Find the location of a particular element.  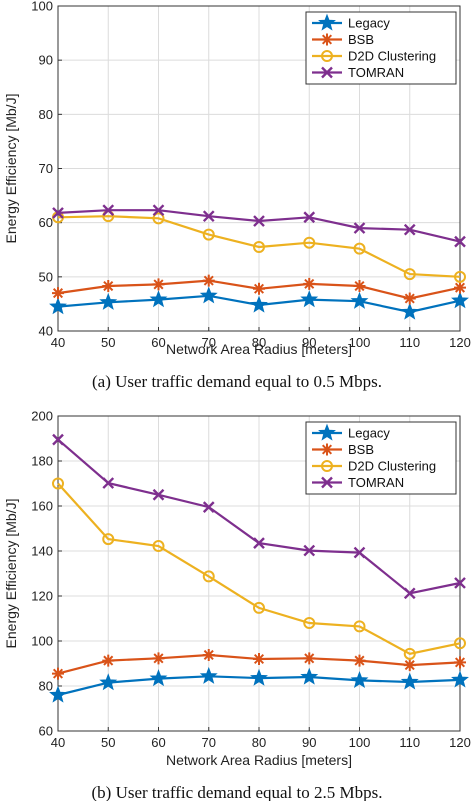

y-tick-label: 70 is located at coordinates (46, 168).